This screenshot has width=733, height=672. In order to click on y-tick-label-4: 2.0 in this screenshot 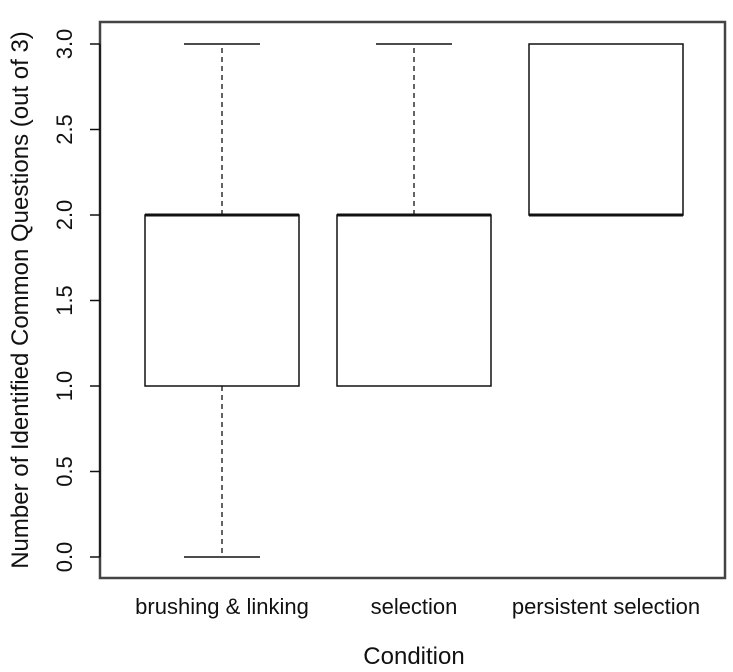, I will do `click(64, 215)`.